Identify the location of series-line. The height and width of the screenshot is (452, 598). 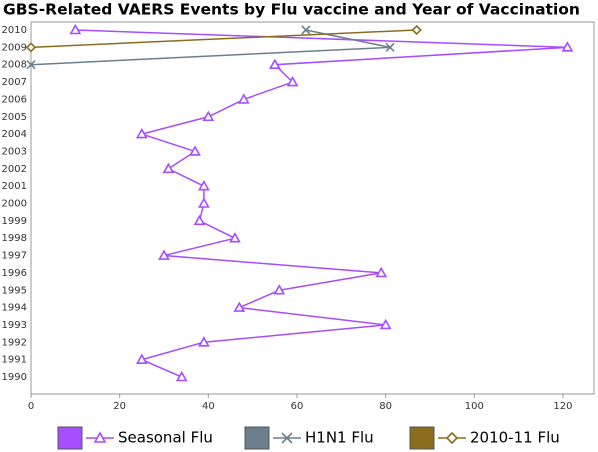
(223, 39).